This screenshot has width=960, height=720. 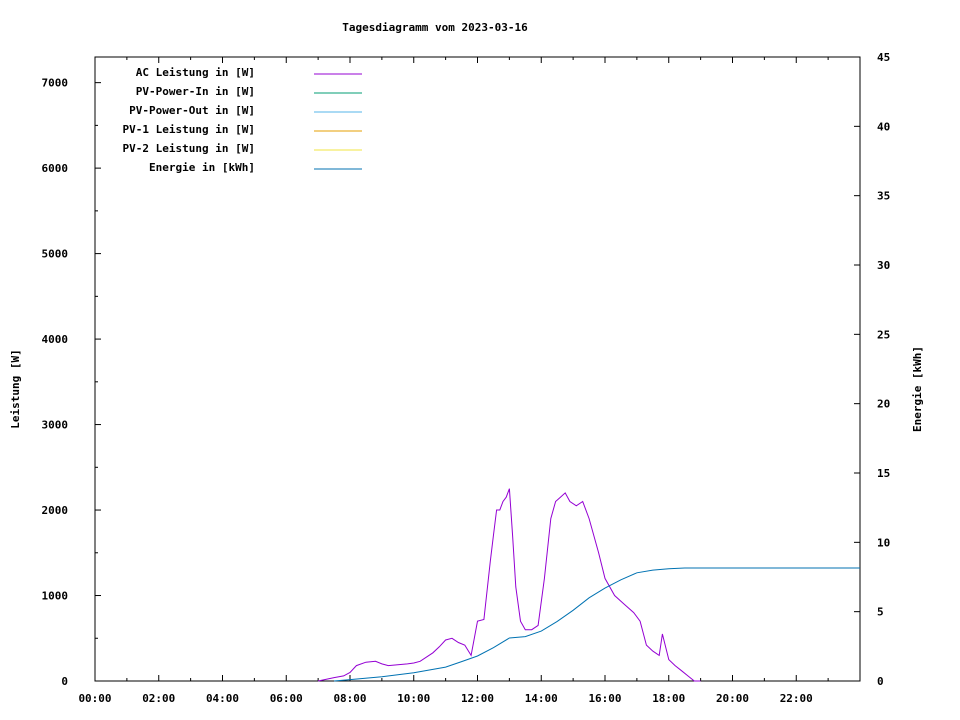 I want to click on x-tick-label: 00:00, so click(x=94, y=698).